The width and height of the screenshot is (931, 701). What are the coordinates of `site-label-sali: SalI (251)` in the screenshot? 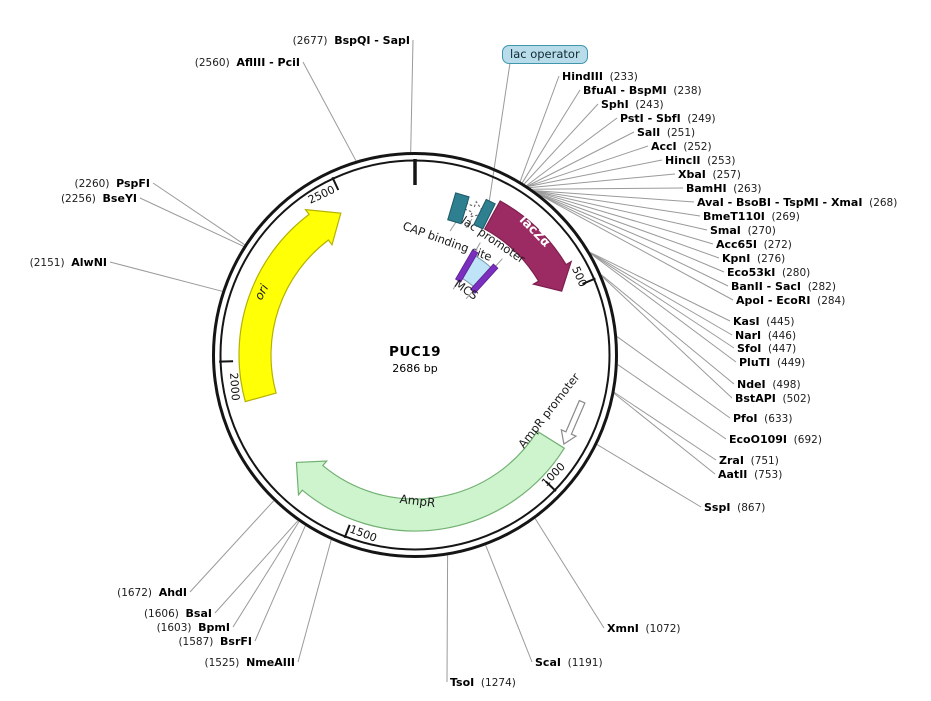 It's located at (666, 132).